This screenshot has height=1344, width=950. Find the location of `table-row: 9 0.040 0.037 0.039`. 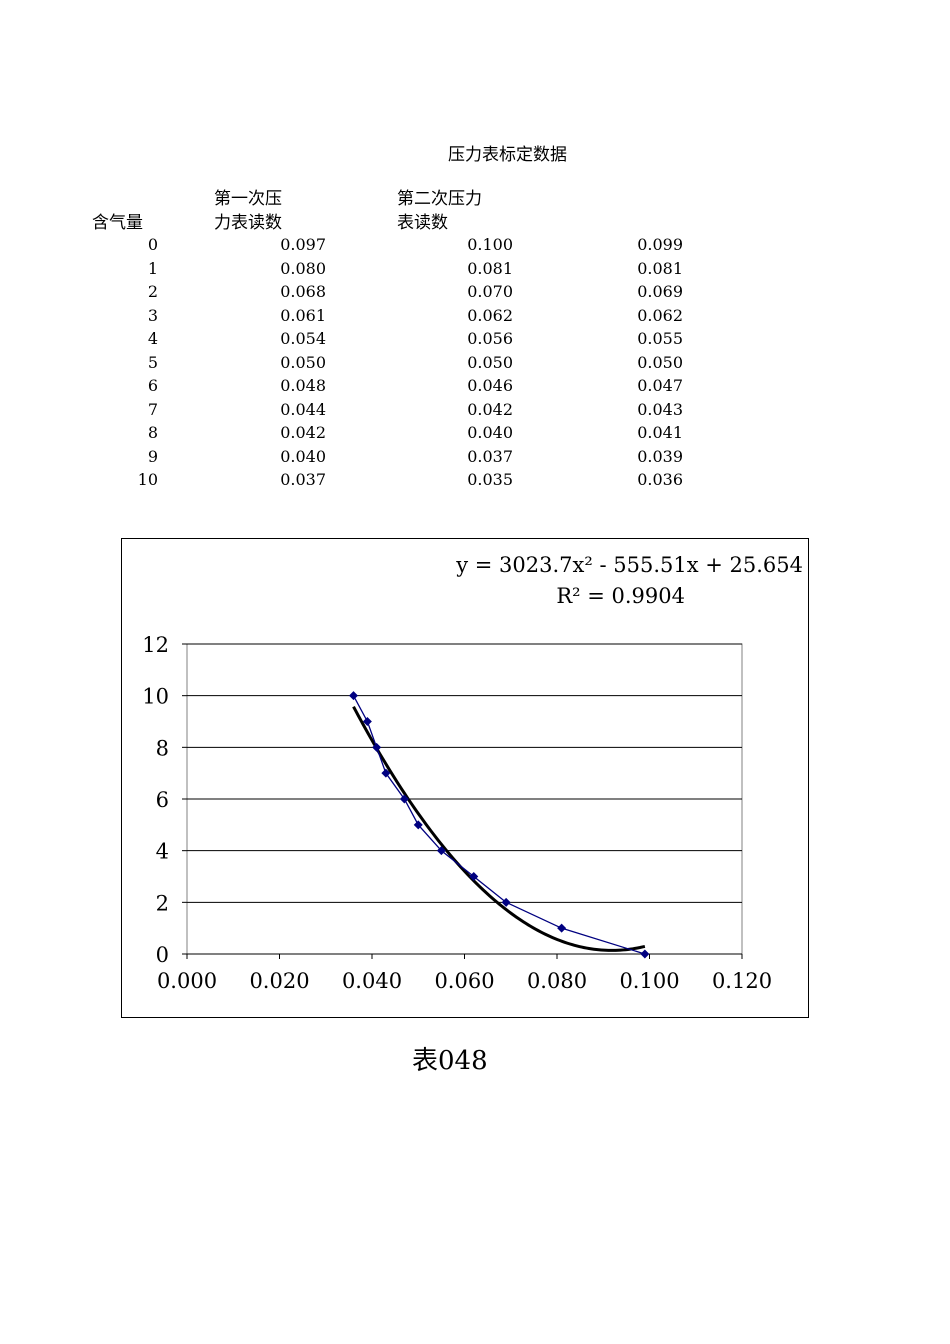

table-row: 9 0.040 0.037 0.039 is located at coordinates (475, 458).